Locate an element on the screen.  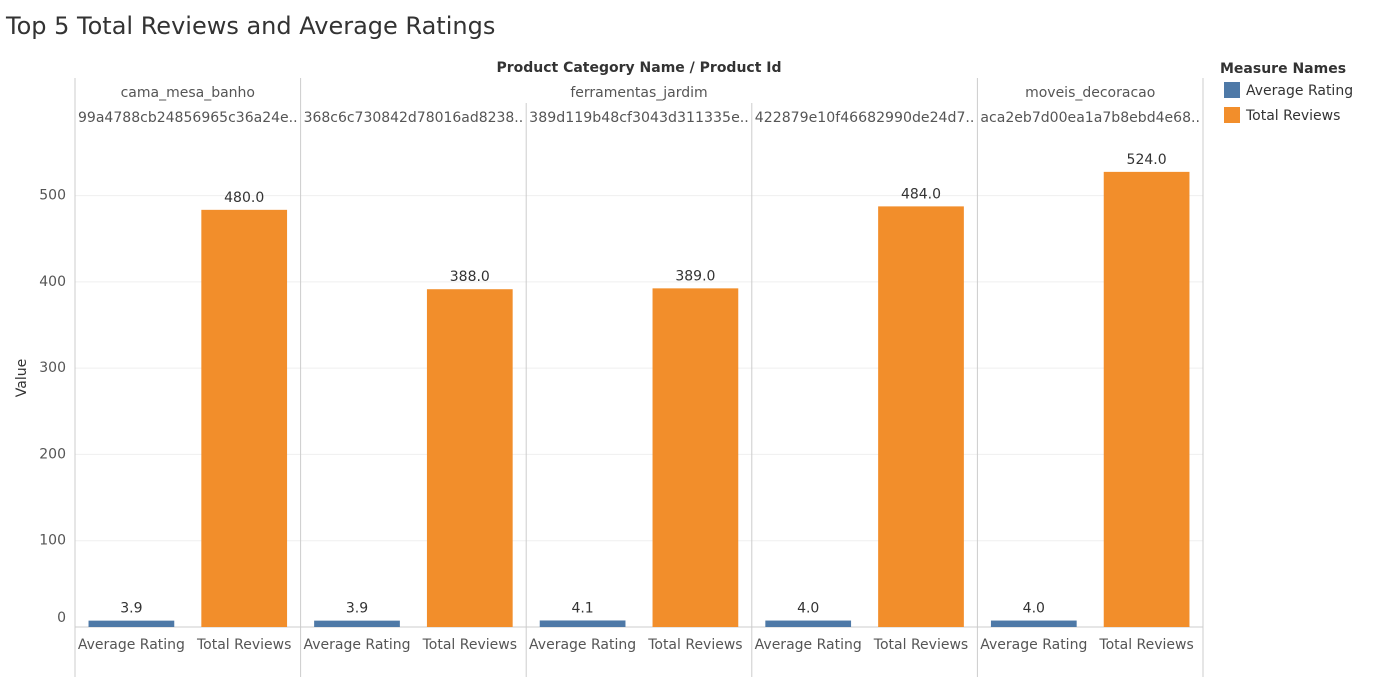
data-label: 480.0 is located at coordinates (244, 198).